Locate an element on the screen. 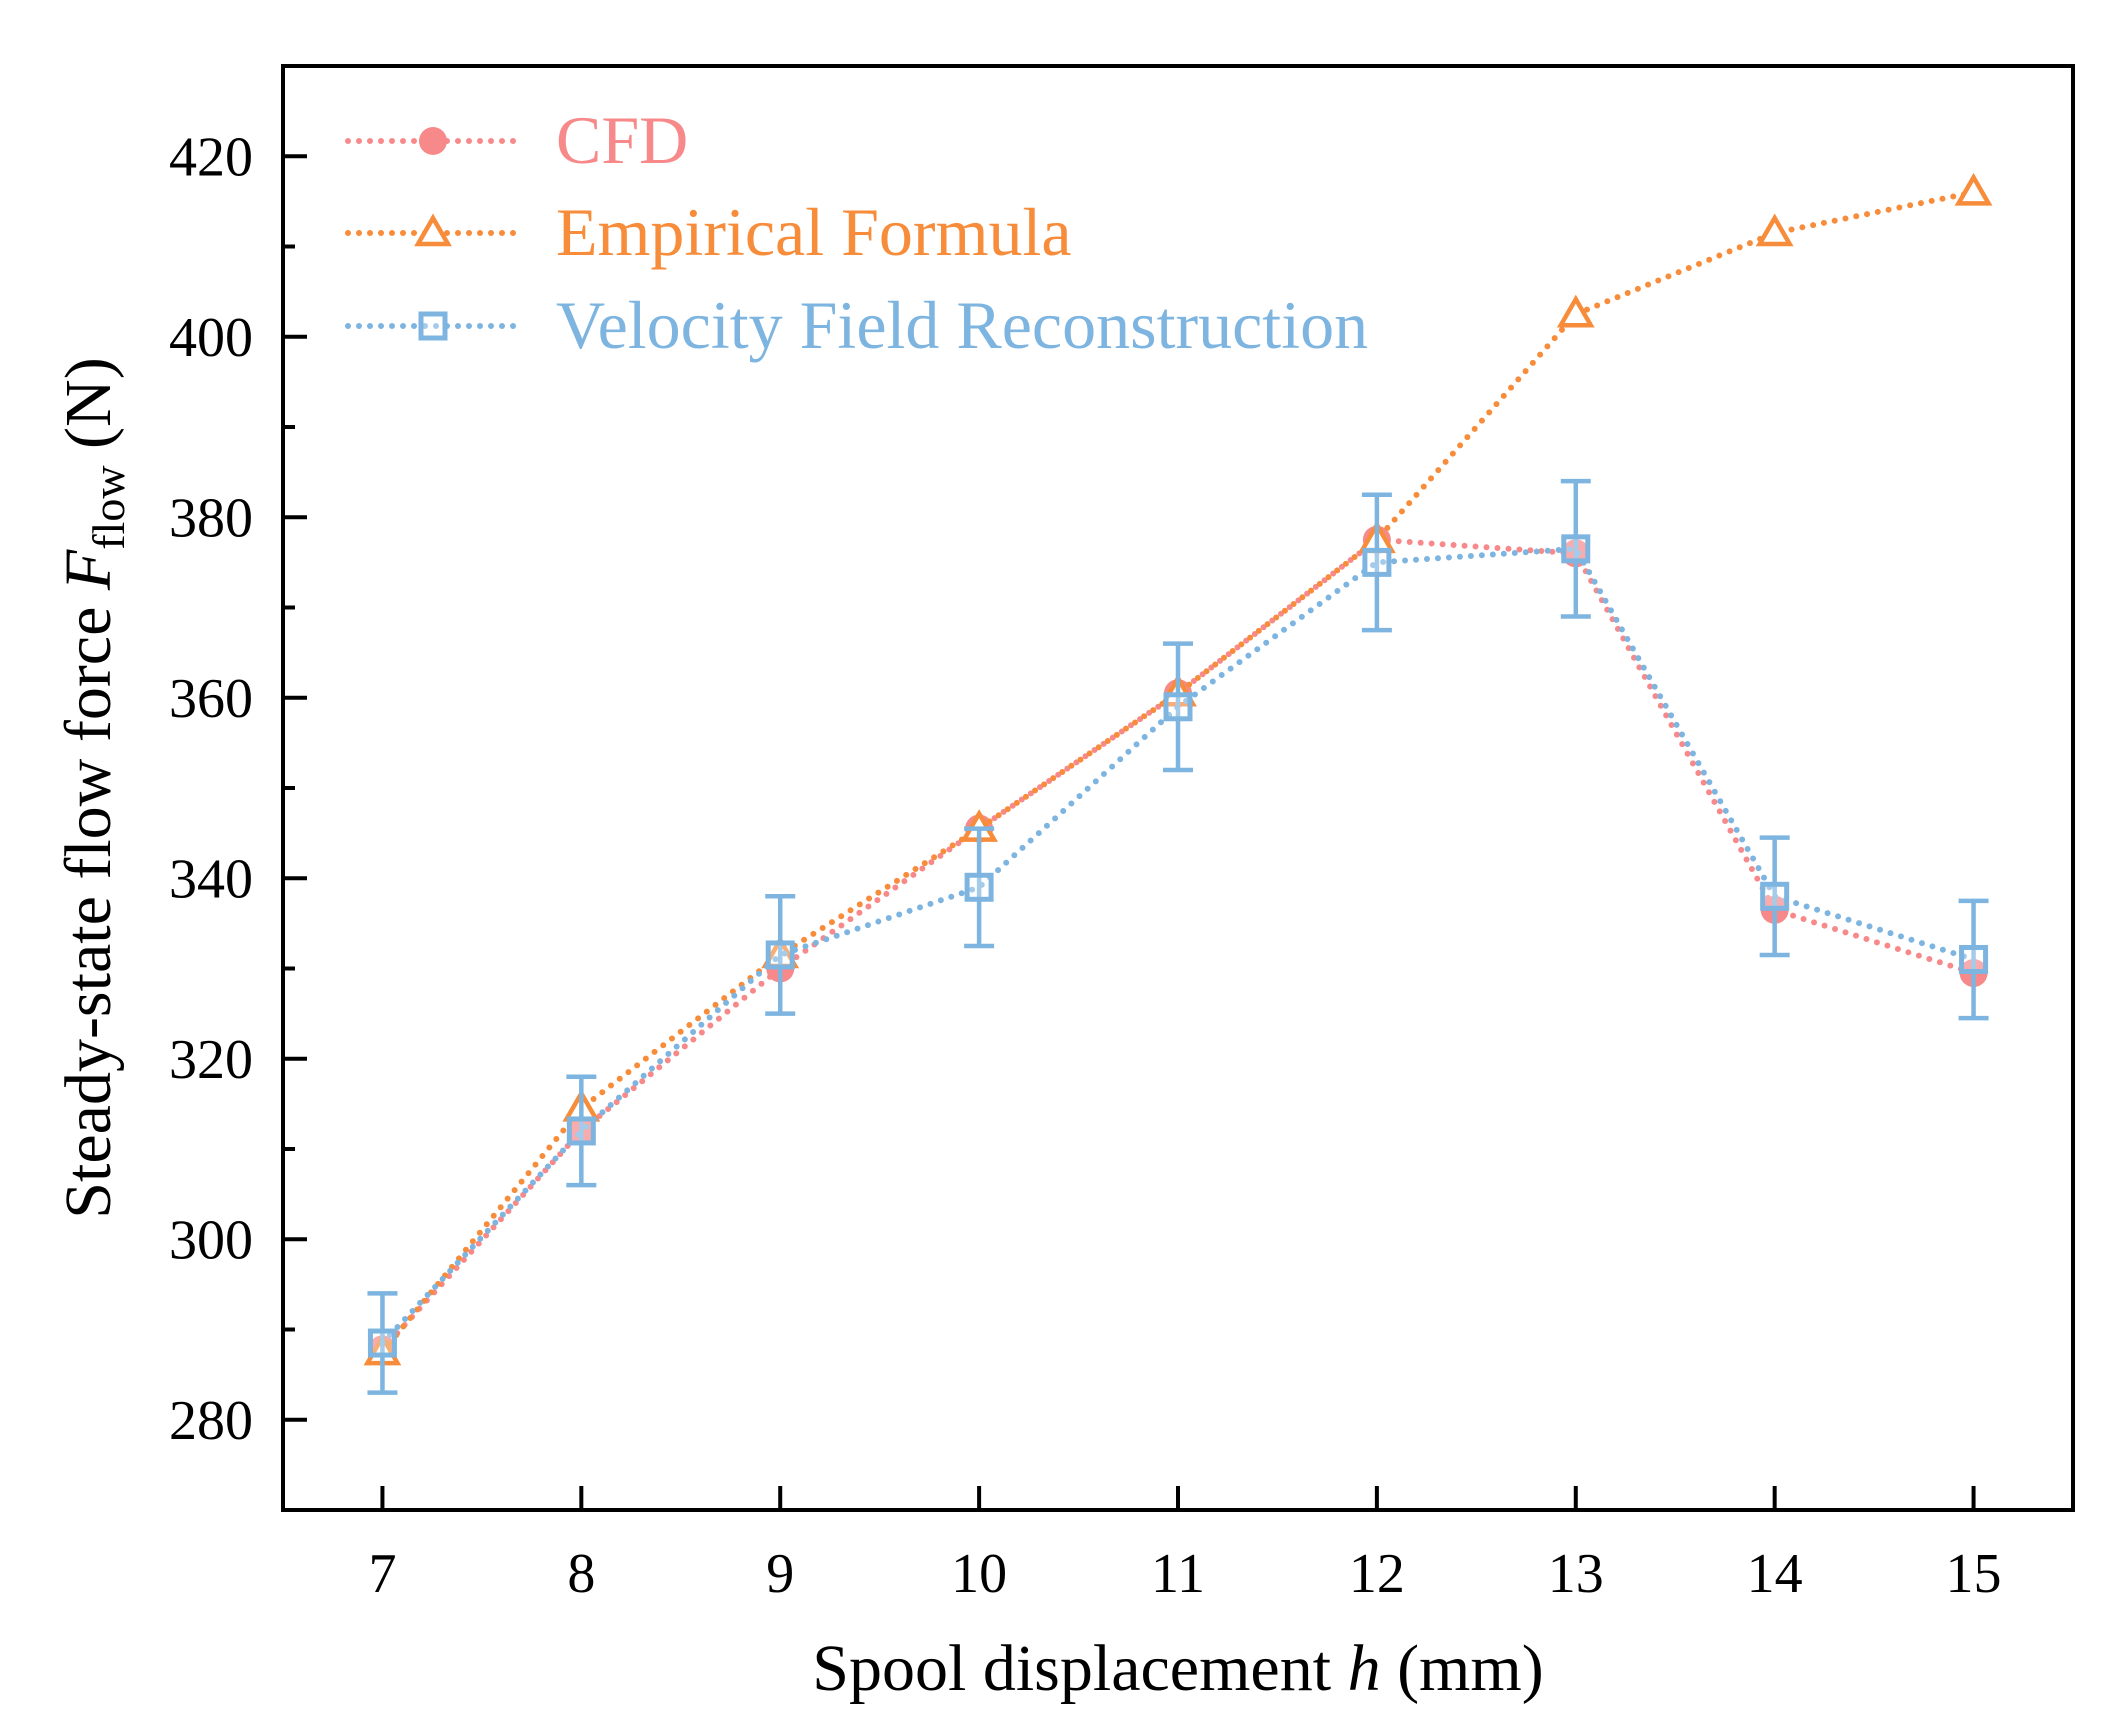  legend-item: Velocity Field Reconstruction is located at coordinates (856, 325).